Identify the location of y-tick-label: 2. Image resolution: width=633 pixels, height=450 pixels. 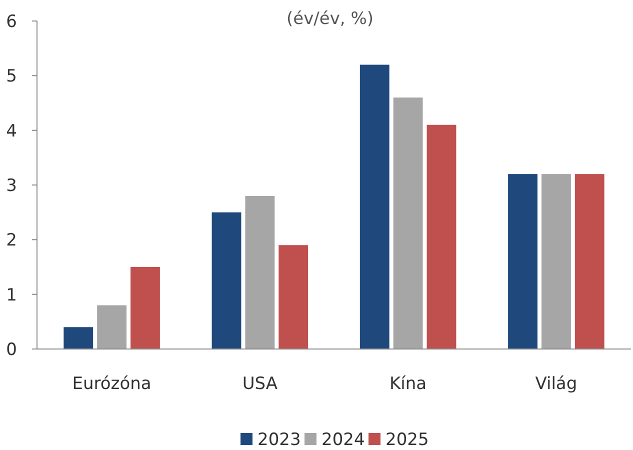
(11, 240).